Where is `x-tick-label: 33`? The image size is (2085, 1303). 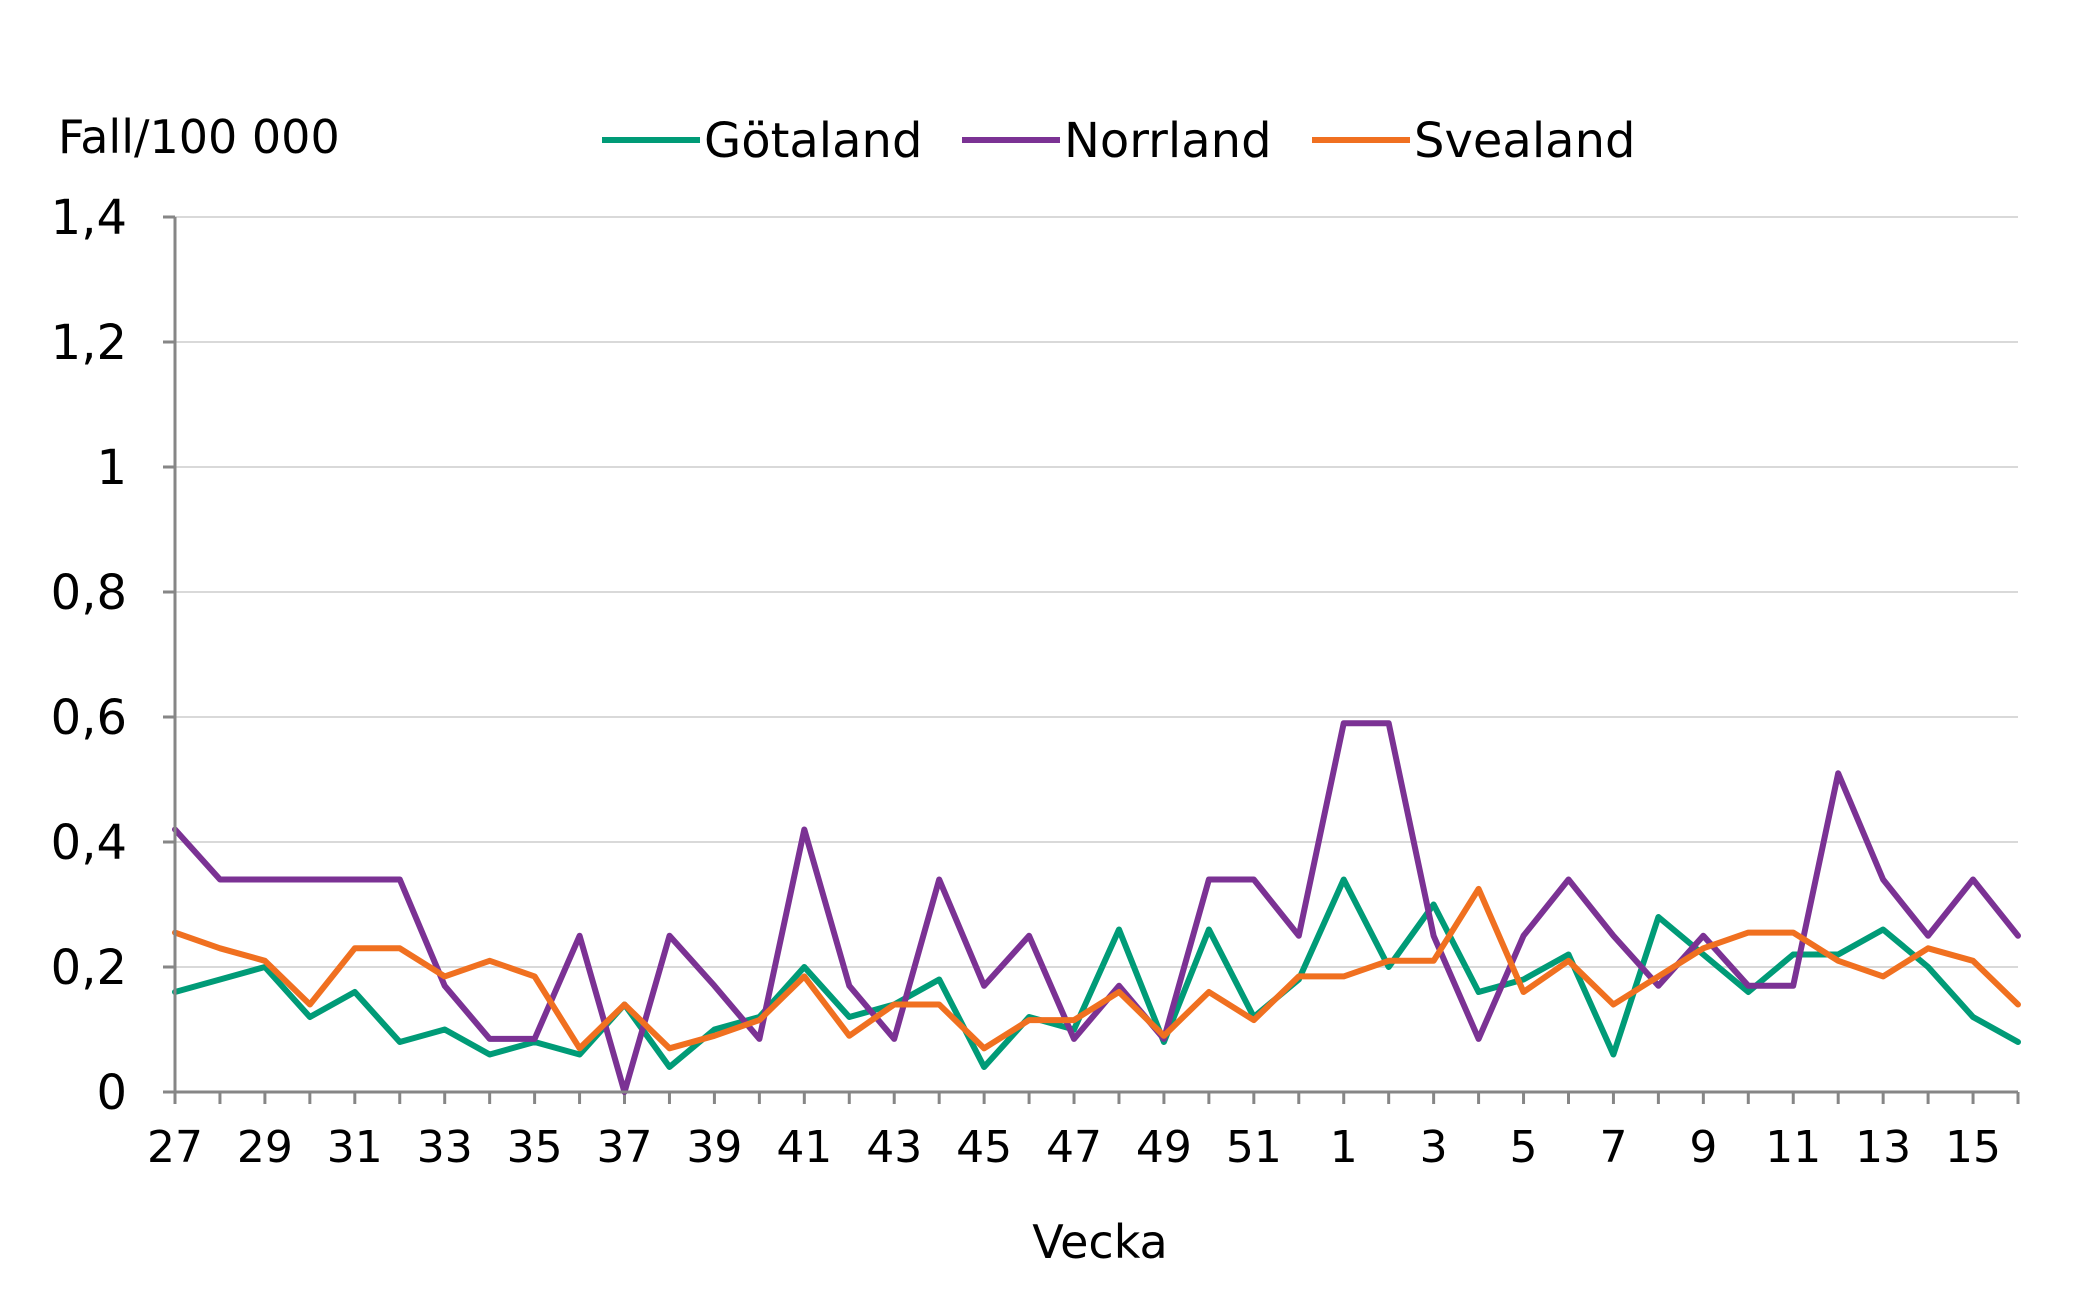 x-tick-label: 33 is located at coordinates (445, 1147).